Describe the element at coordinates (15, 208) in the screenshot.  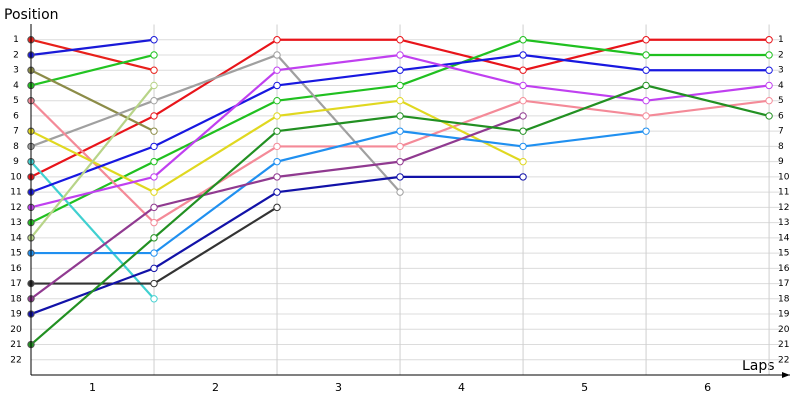
I see `y-tick-label: 12` at that location.